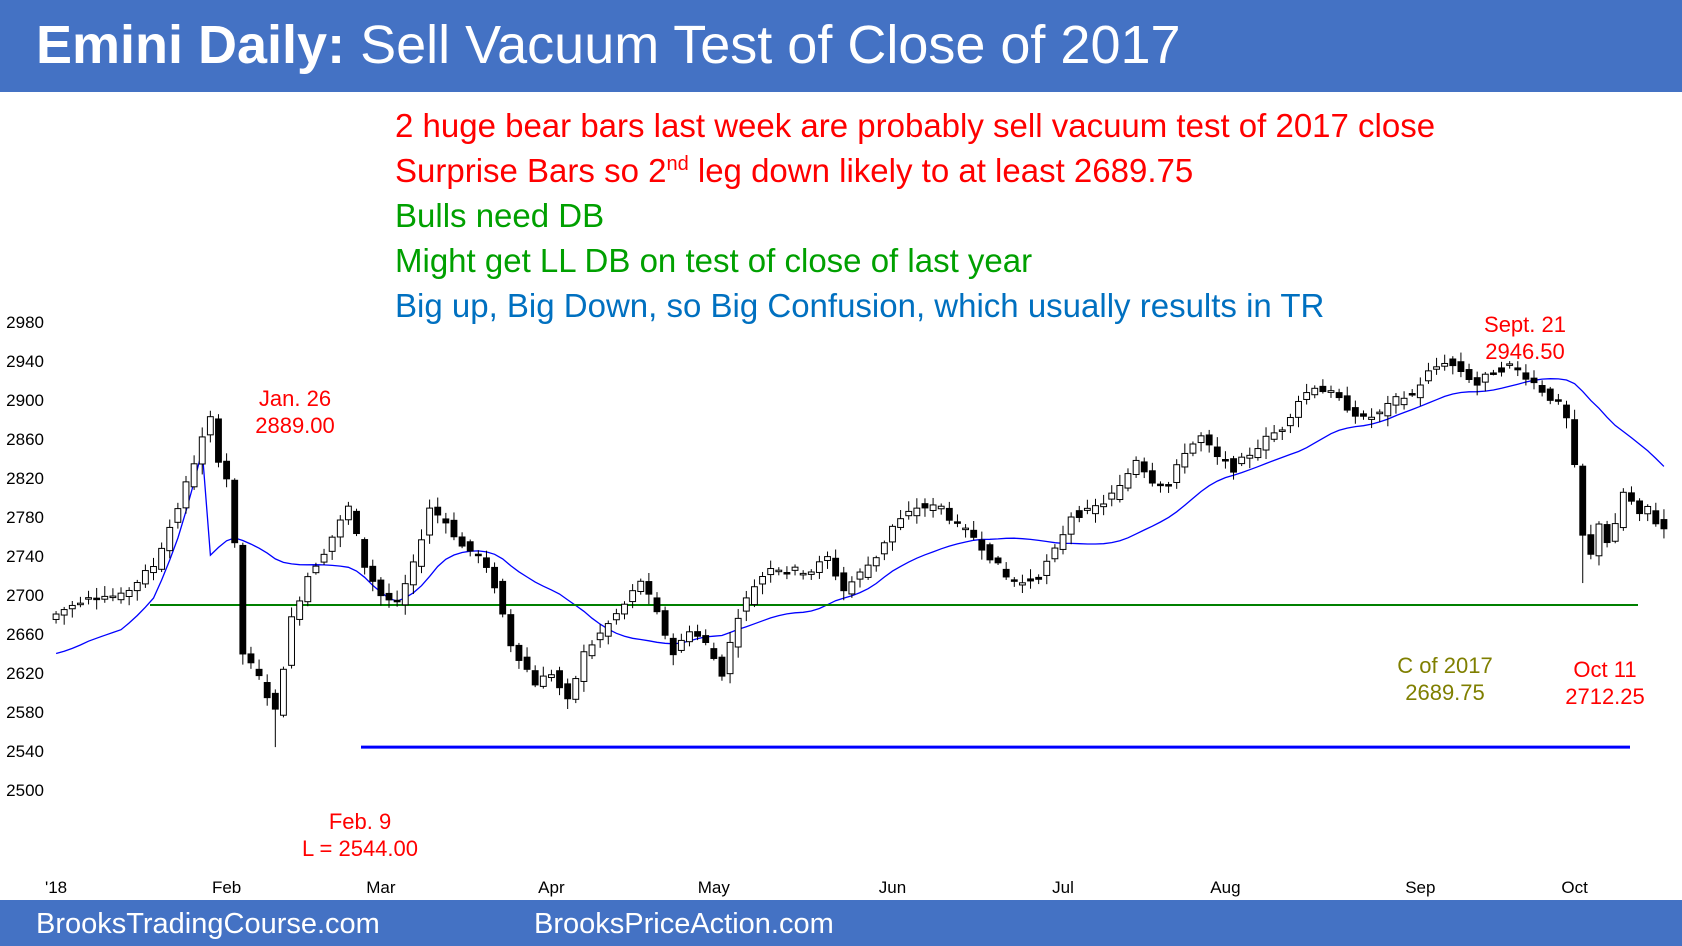  Describe the element at coordinates (1063, 887) in the screenshot. I see `x-tick-label: Jul` at that location.